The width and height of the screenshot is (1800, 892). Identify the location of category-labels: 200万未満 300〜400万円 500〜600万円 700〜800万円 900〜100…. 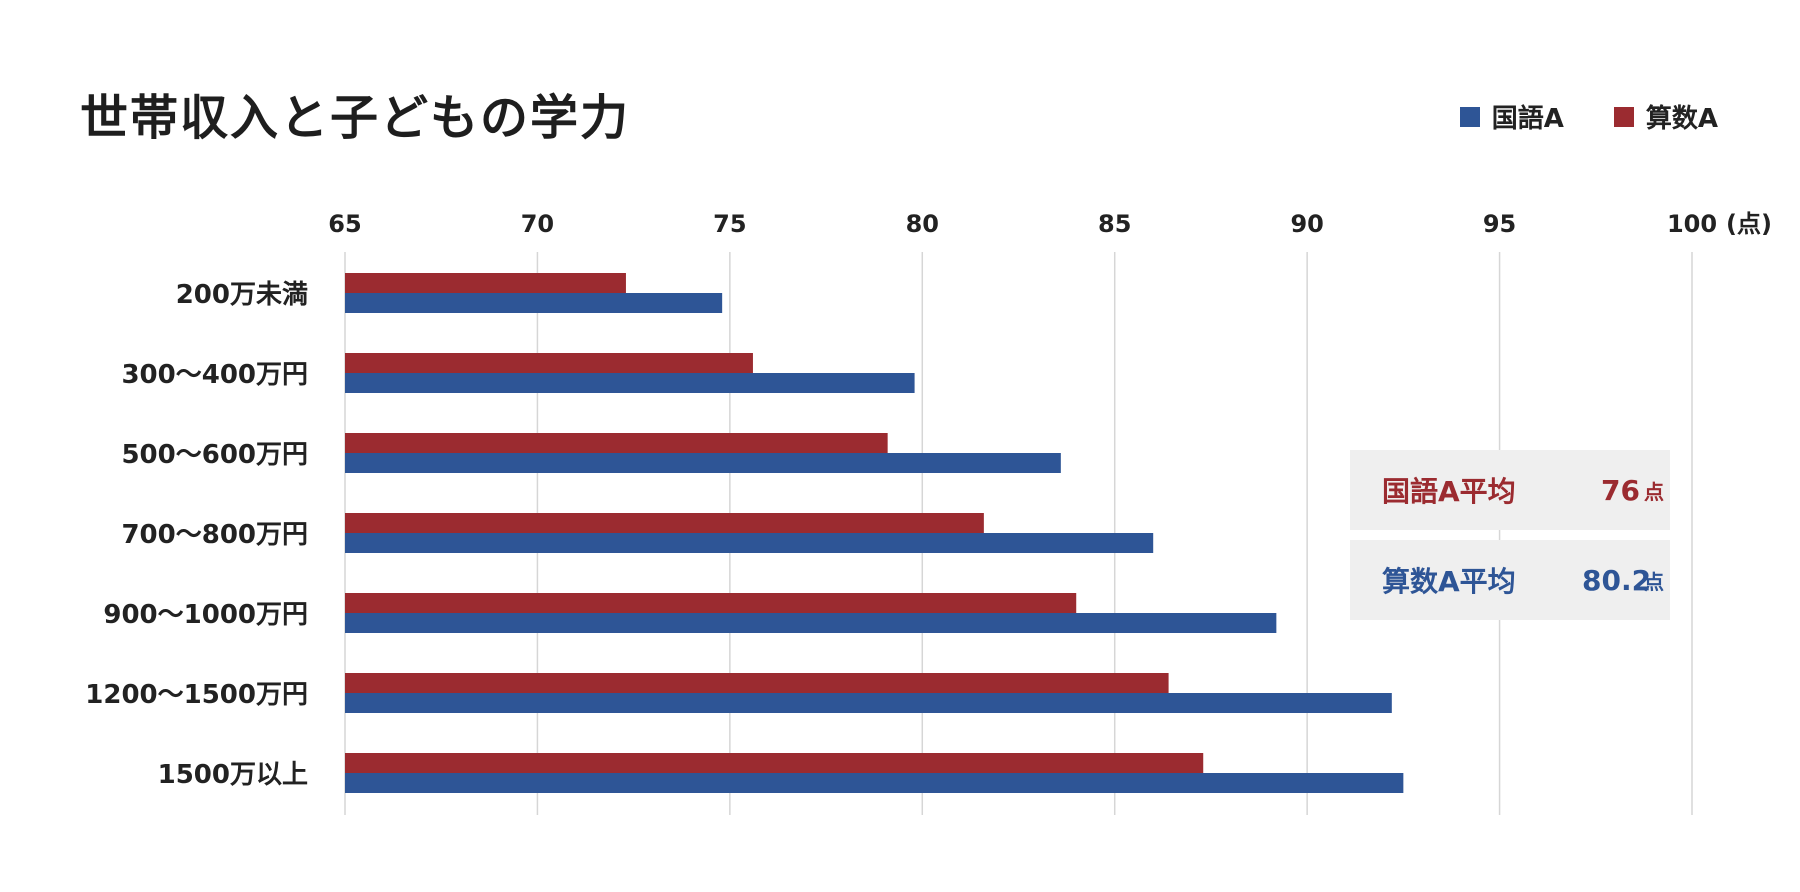
(196, 535).